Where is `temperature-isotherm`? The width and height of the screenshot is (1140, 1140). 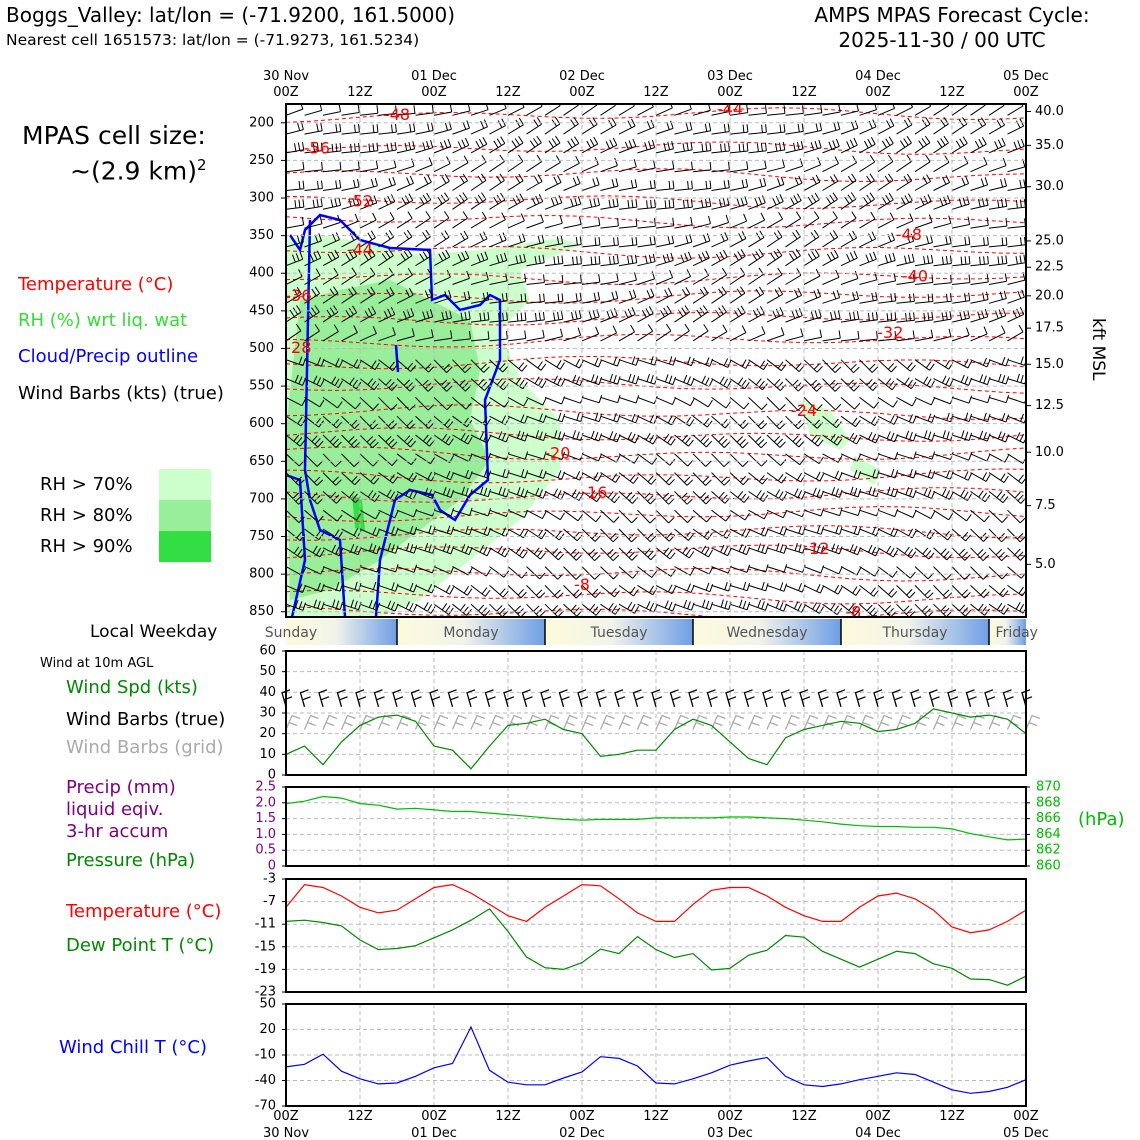 temperature-isotherm is located at coordinates (656, 495).